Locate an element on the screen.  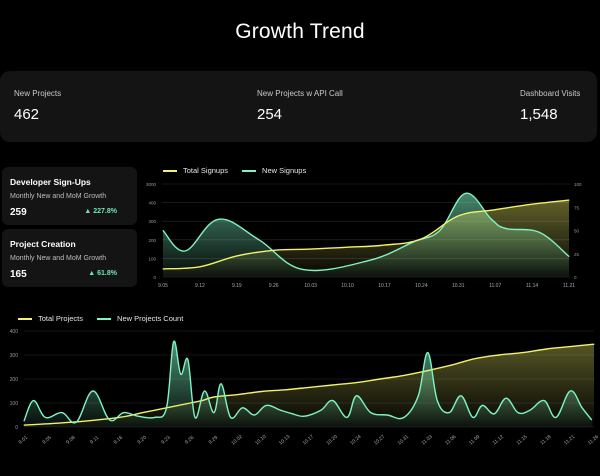
x-tick-label: 9.23 is located at coordinates (165, 440).